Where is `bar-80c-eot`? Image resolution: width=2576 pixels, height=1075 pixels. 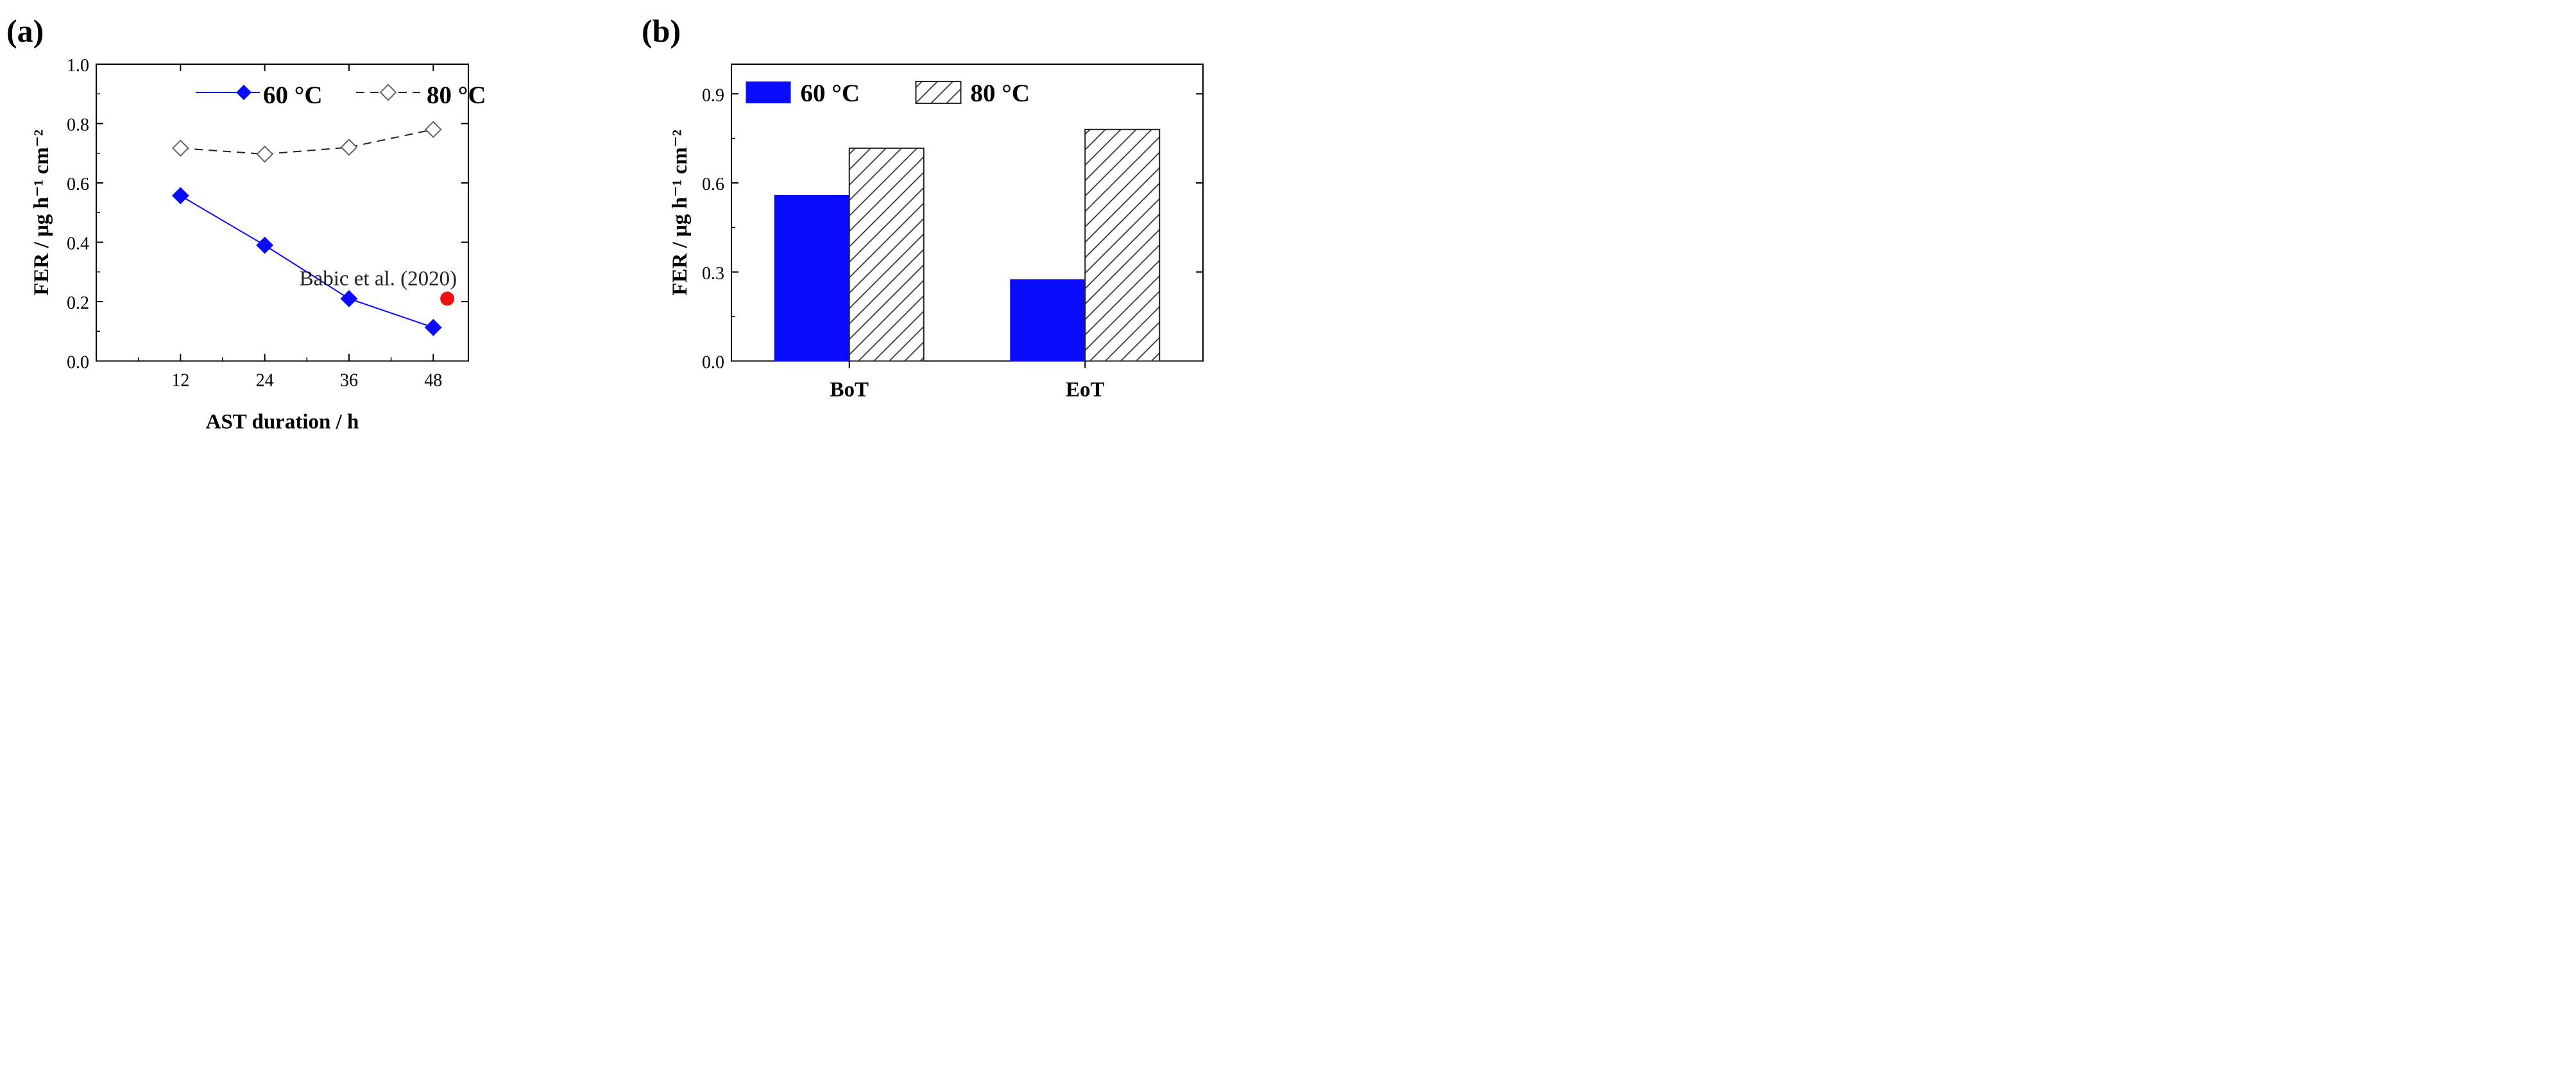 bar-80c-eot is located at coordinates (1122, 245).